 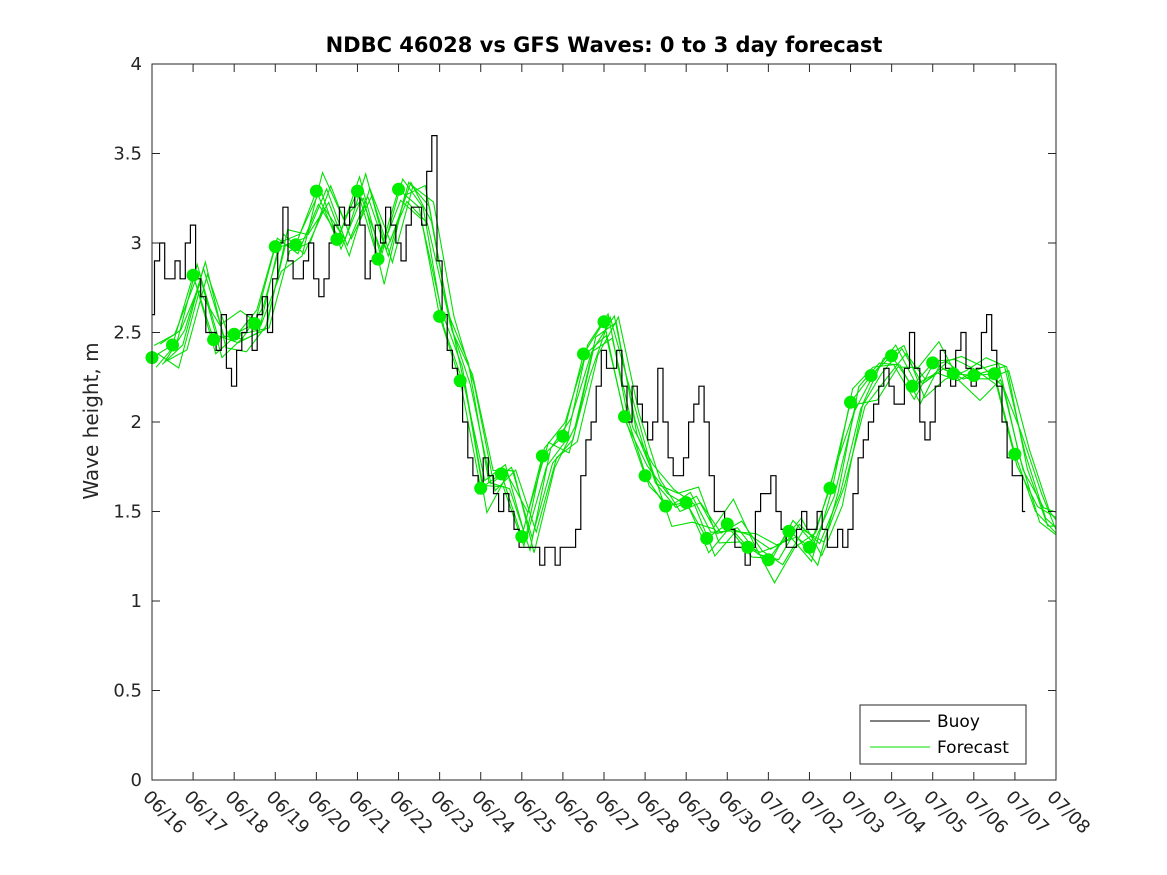 I want to click on x-tick-label: 06/29, so click(x=699, y=813).